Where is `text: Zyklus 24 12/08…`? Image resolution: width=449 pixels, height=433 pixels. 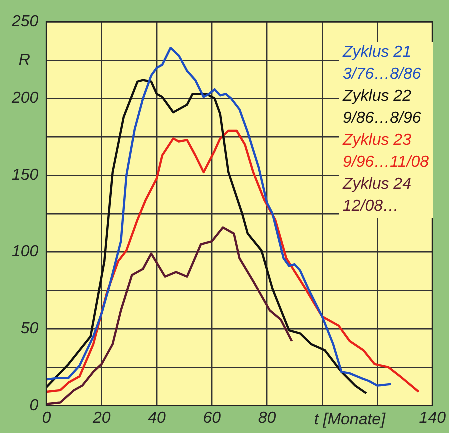
text: Zyklus 24 12/08… is located at coordinates (377, 196).